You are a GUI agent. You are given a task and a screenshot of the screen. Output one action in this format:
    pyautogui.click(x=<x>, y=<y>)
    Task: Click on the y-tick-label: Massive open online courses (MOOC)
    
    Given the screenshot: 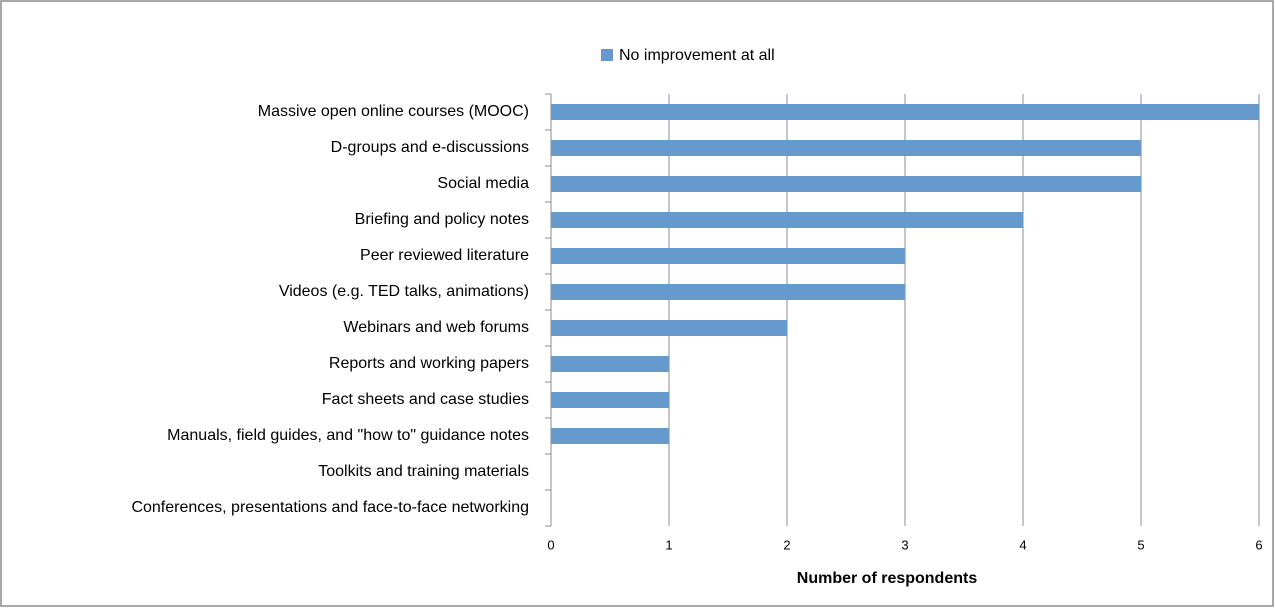 What is the action you would take?
    pyautogui.click(x=393, y=111)
    